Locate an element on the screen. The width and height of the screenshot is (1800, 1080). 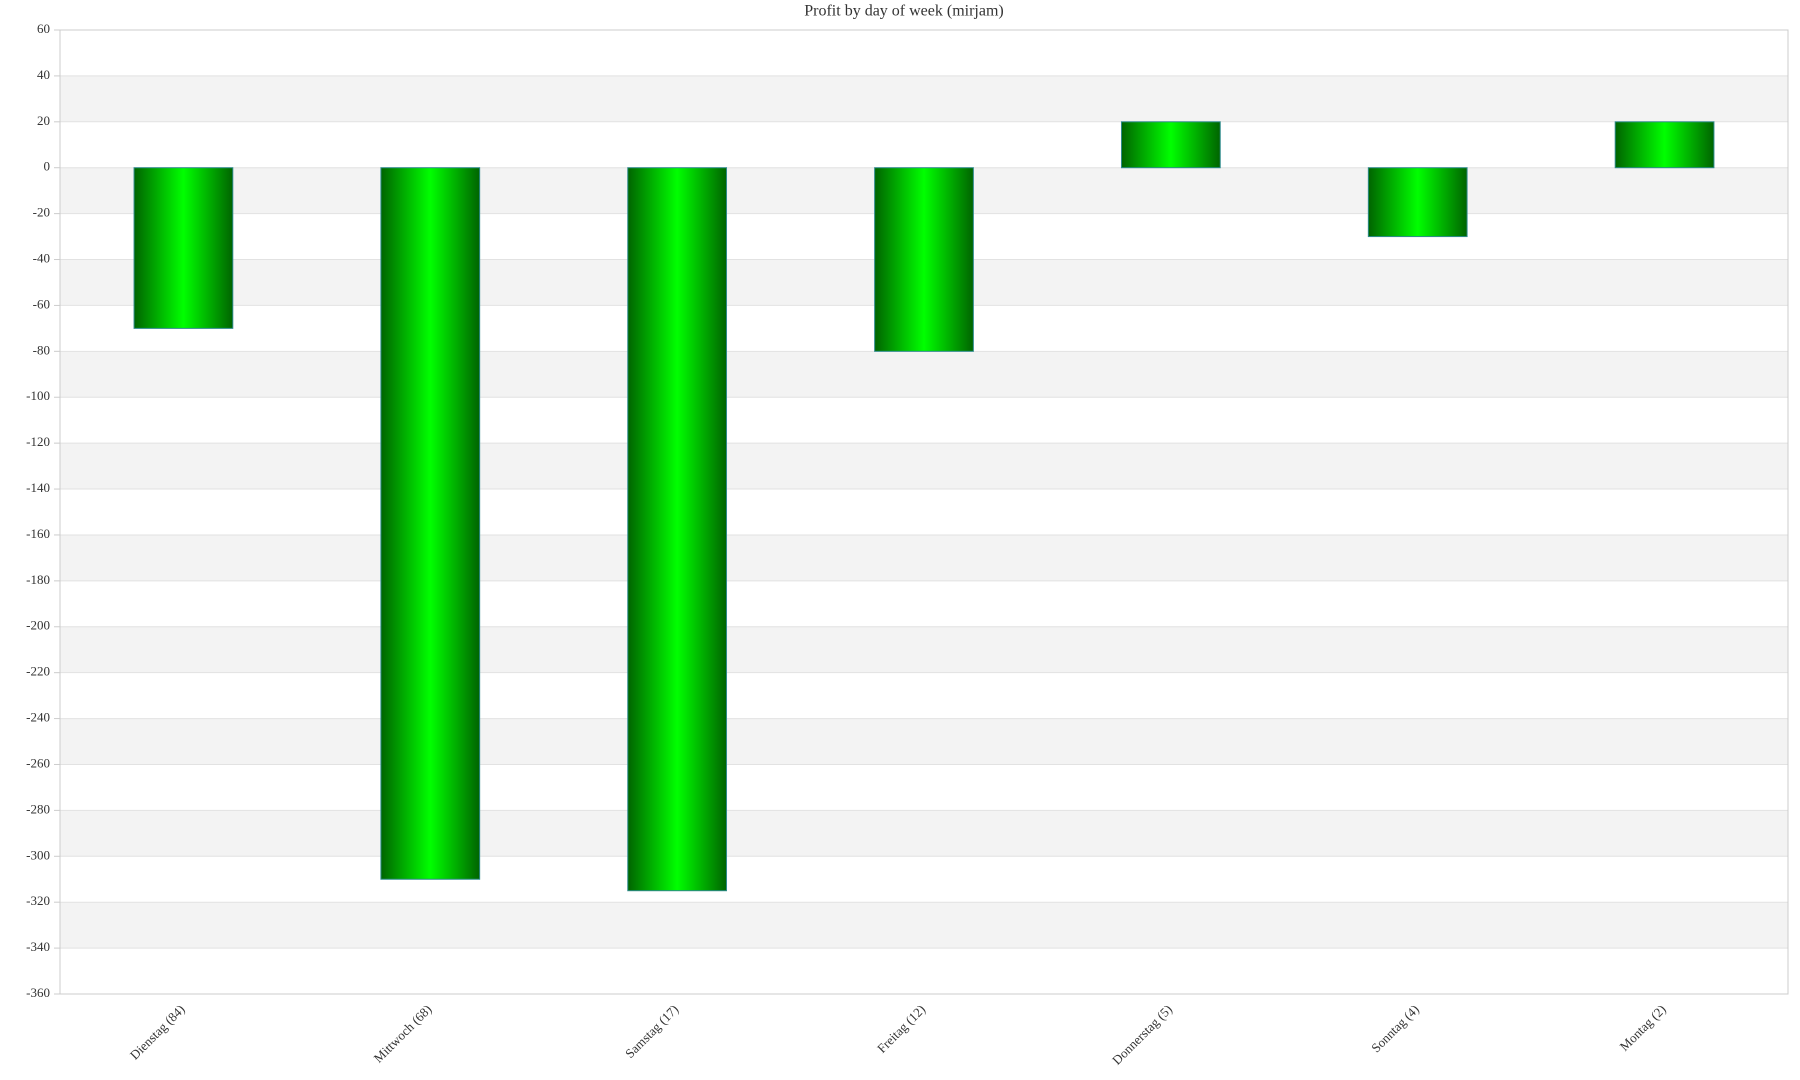
y-tick-label: -40 is located at coordinates (41, 258).